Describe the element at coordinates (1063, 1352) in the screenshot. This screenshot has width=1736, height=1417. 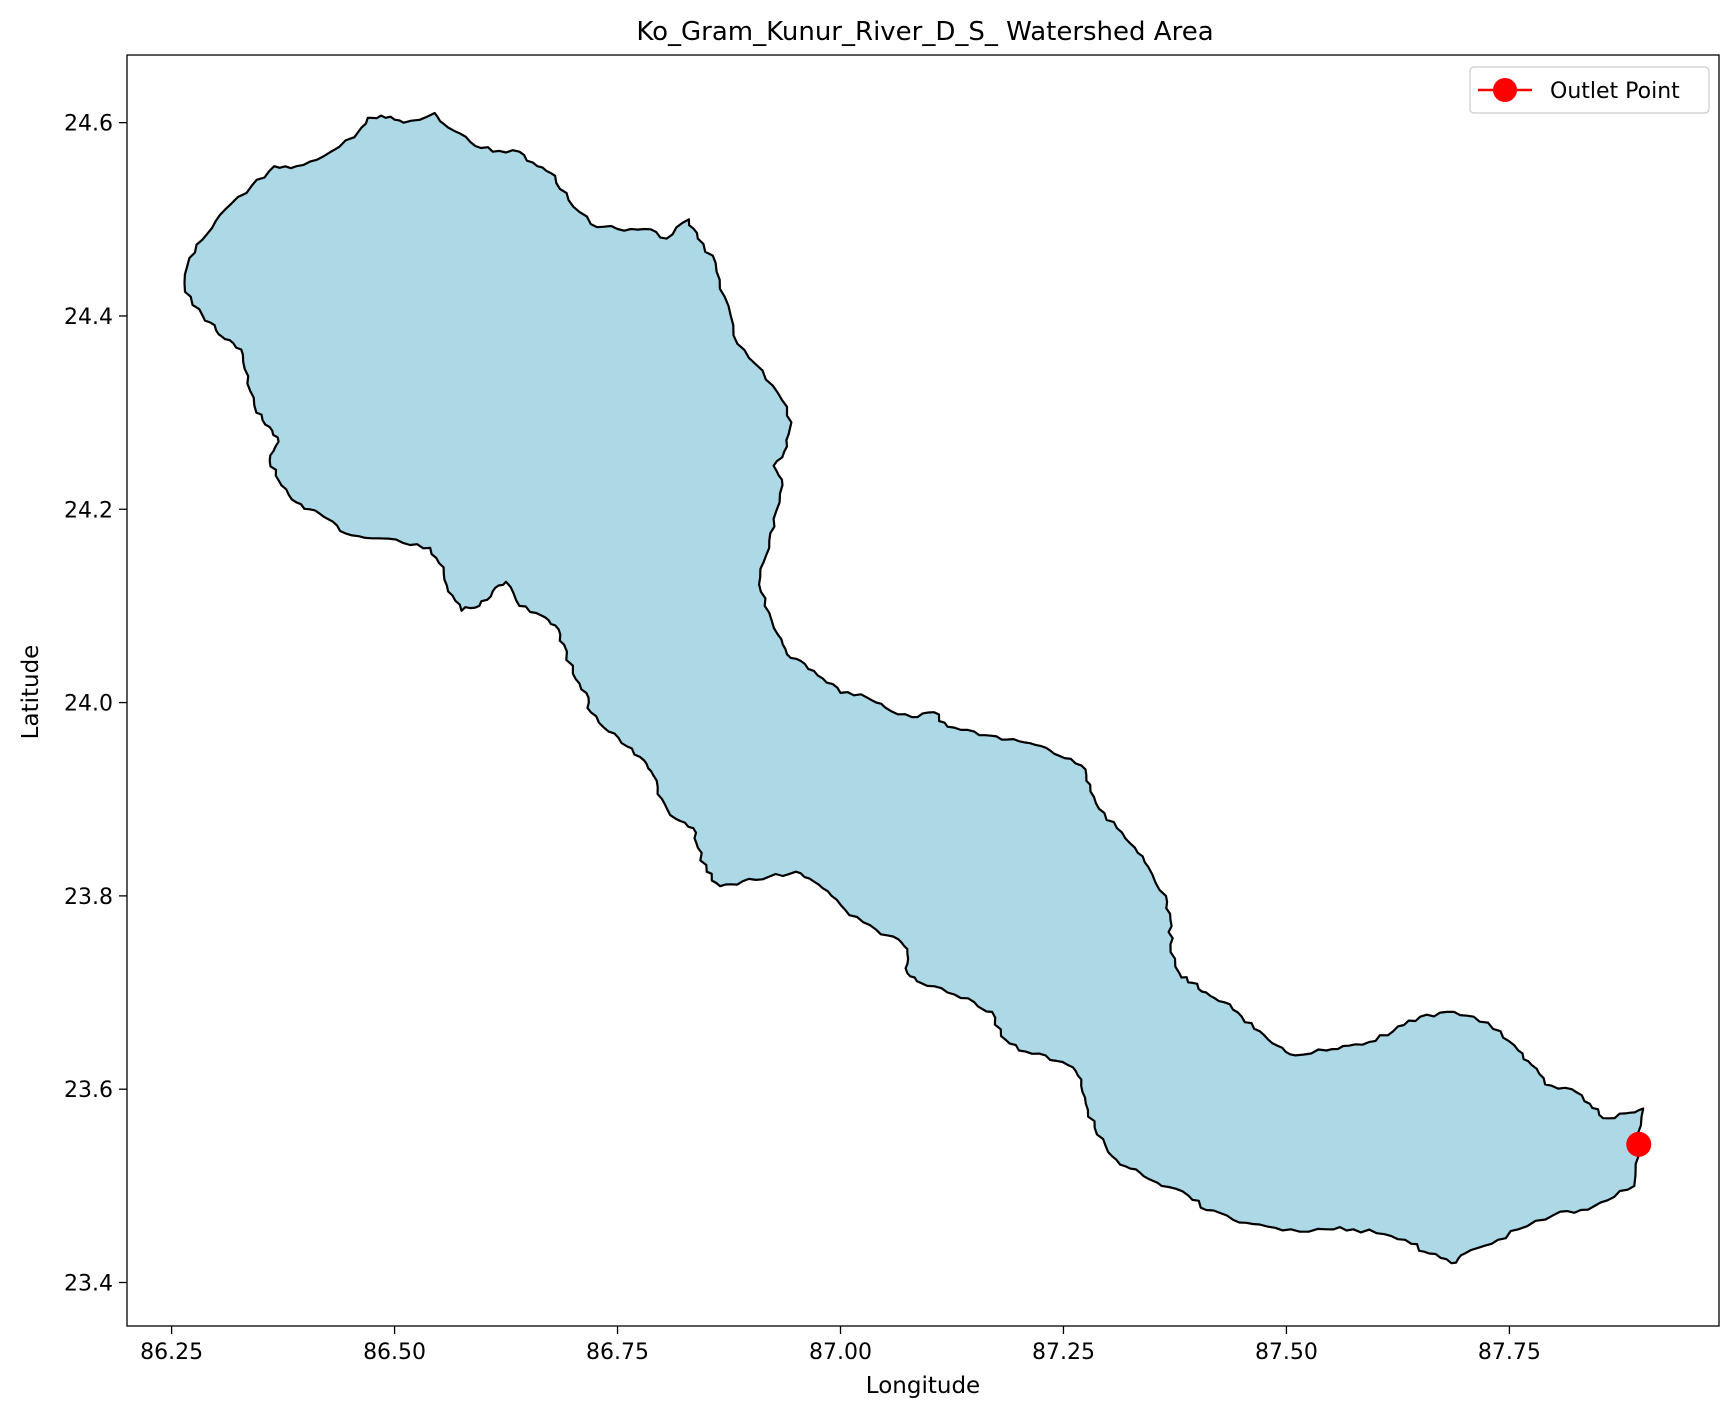
I see `x-tick-label: 87.25` at that location.